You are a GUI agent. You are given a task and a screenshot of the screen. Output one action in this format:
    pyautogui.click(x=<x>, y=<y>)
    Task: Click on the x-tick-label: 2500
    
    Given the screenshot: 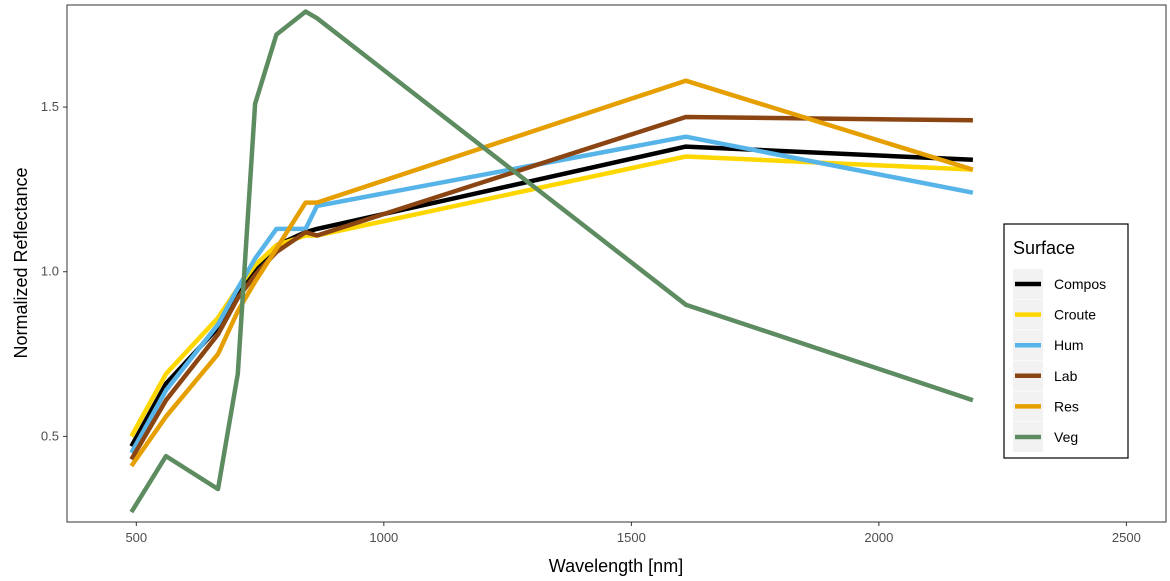 What is the action you would take?
    pyautogui.click(x=1126, y=537)
    